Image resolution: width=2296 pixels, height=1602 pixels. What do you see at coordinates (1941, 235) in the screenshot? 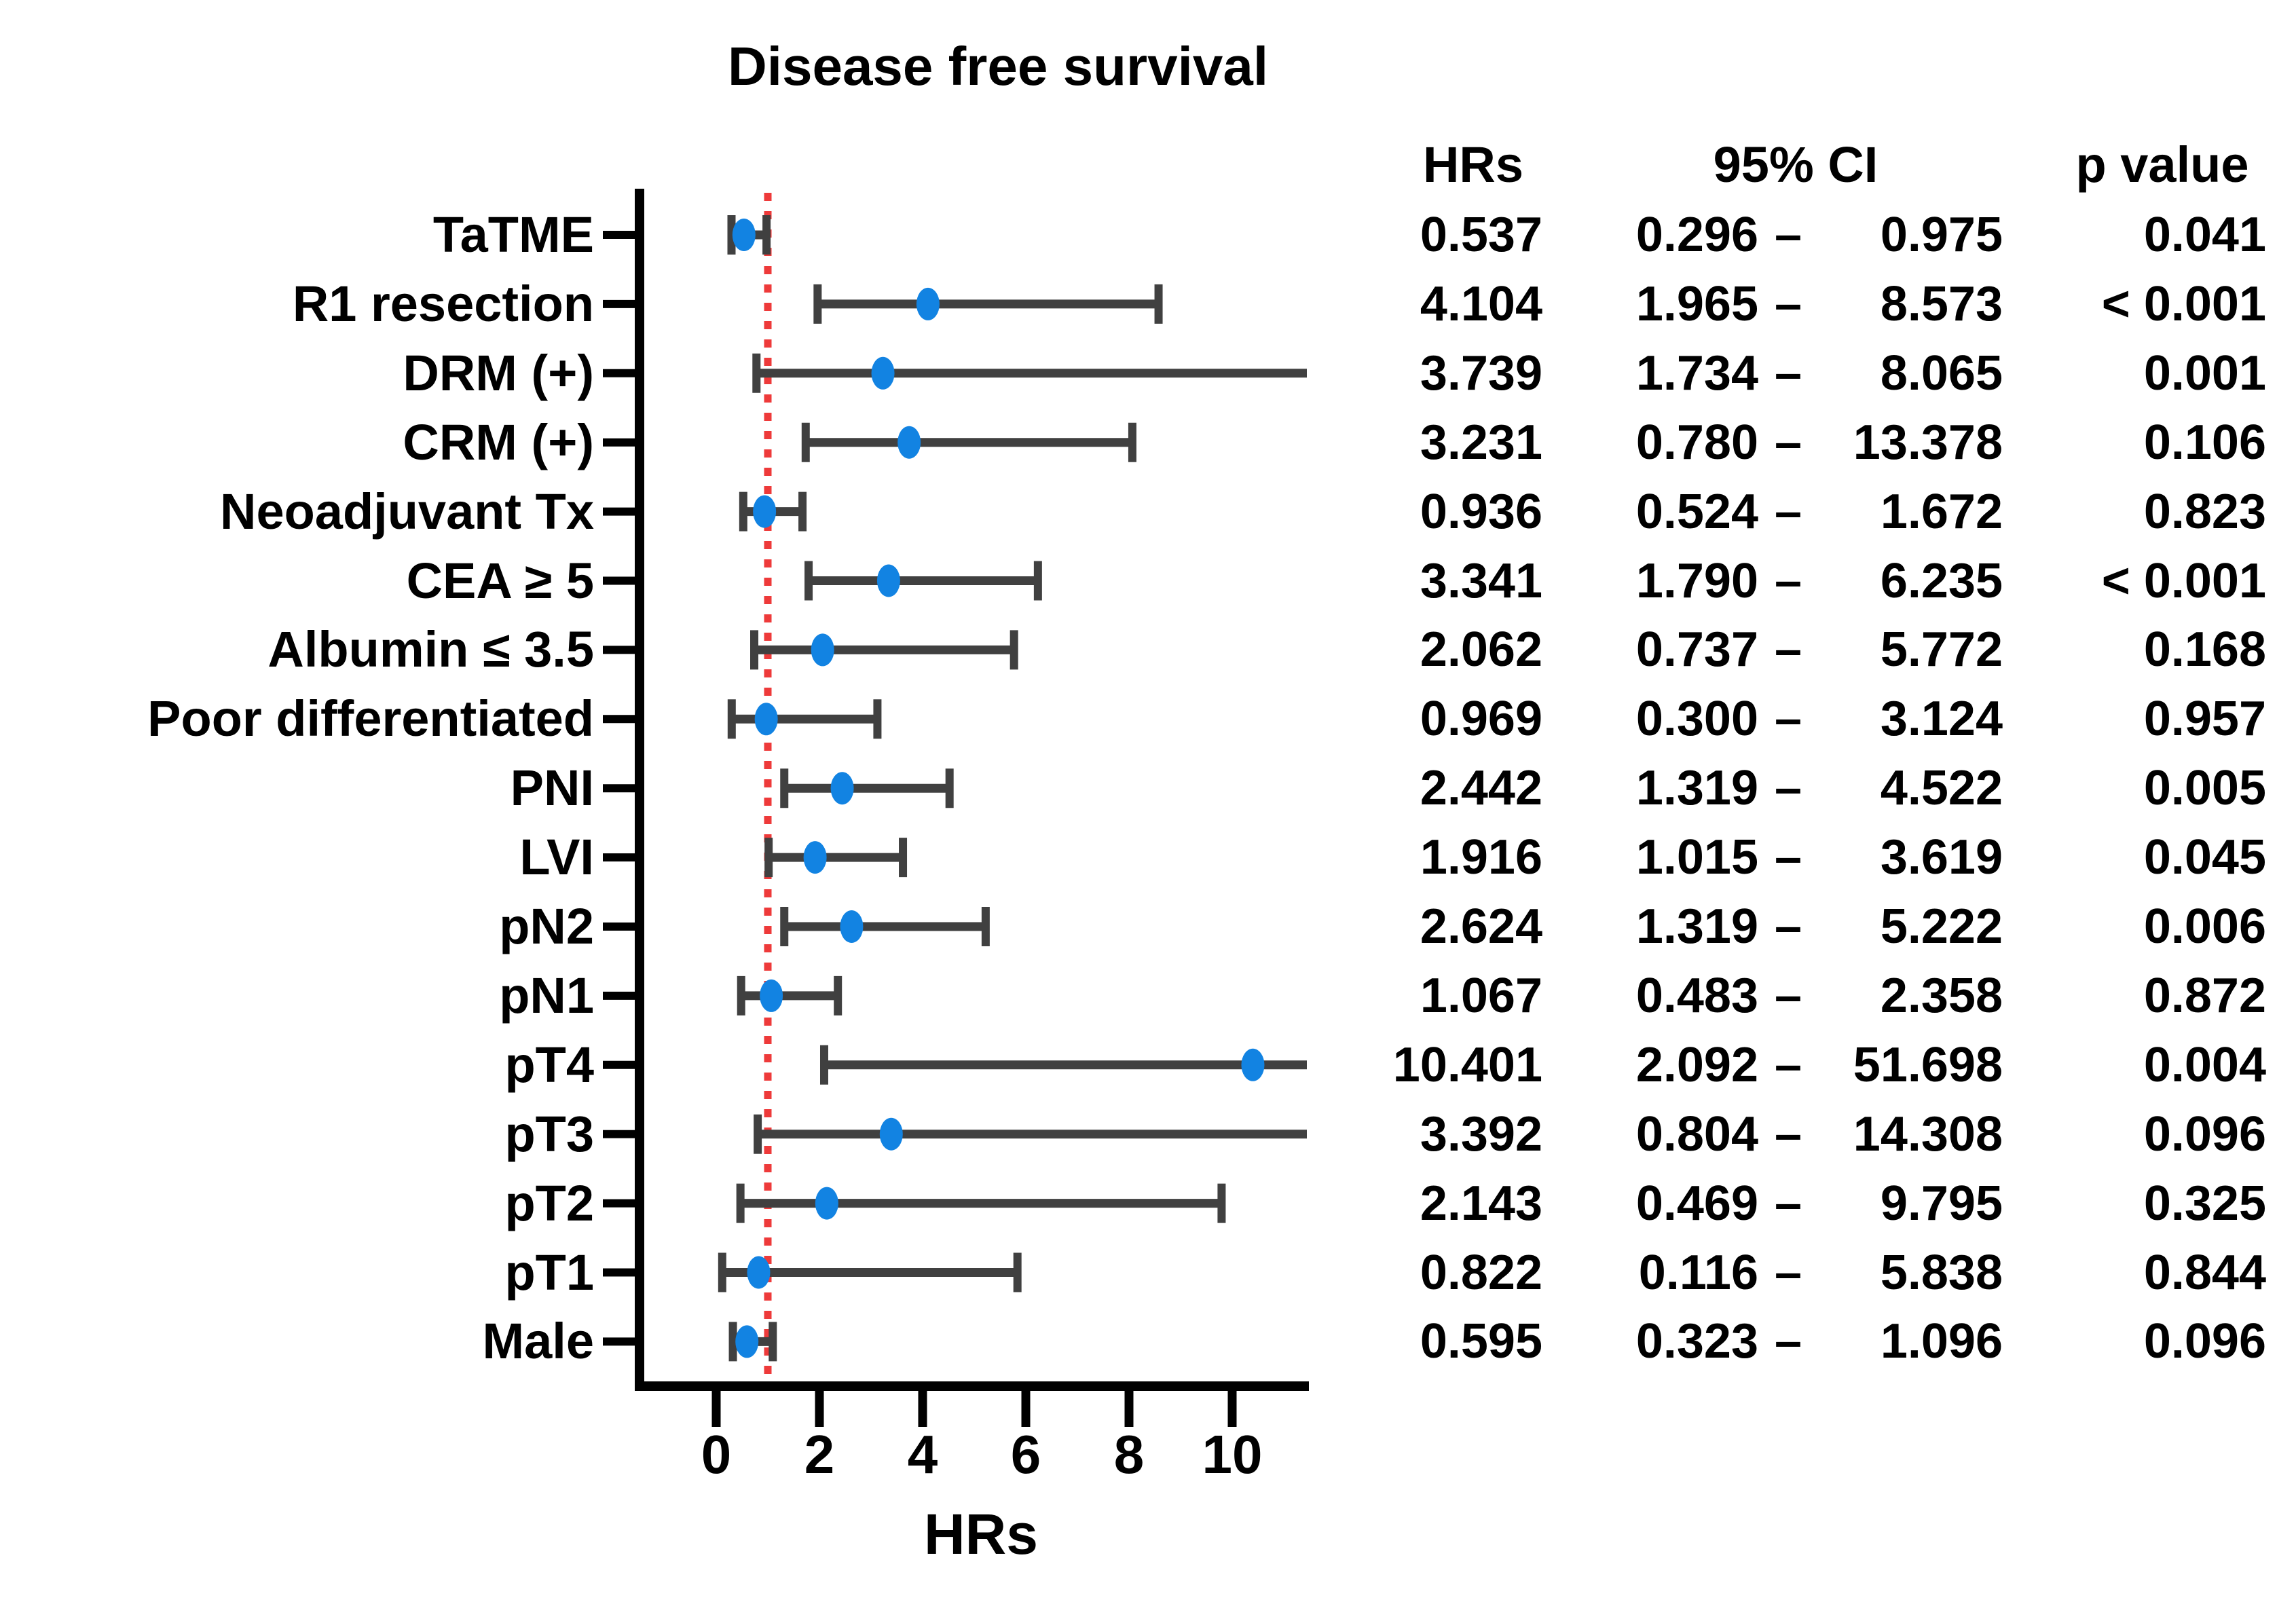
I see `ci-high-value: 0.975` at bounding box center [1941, 235].